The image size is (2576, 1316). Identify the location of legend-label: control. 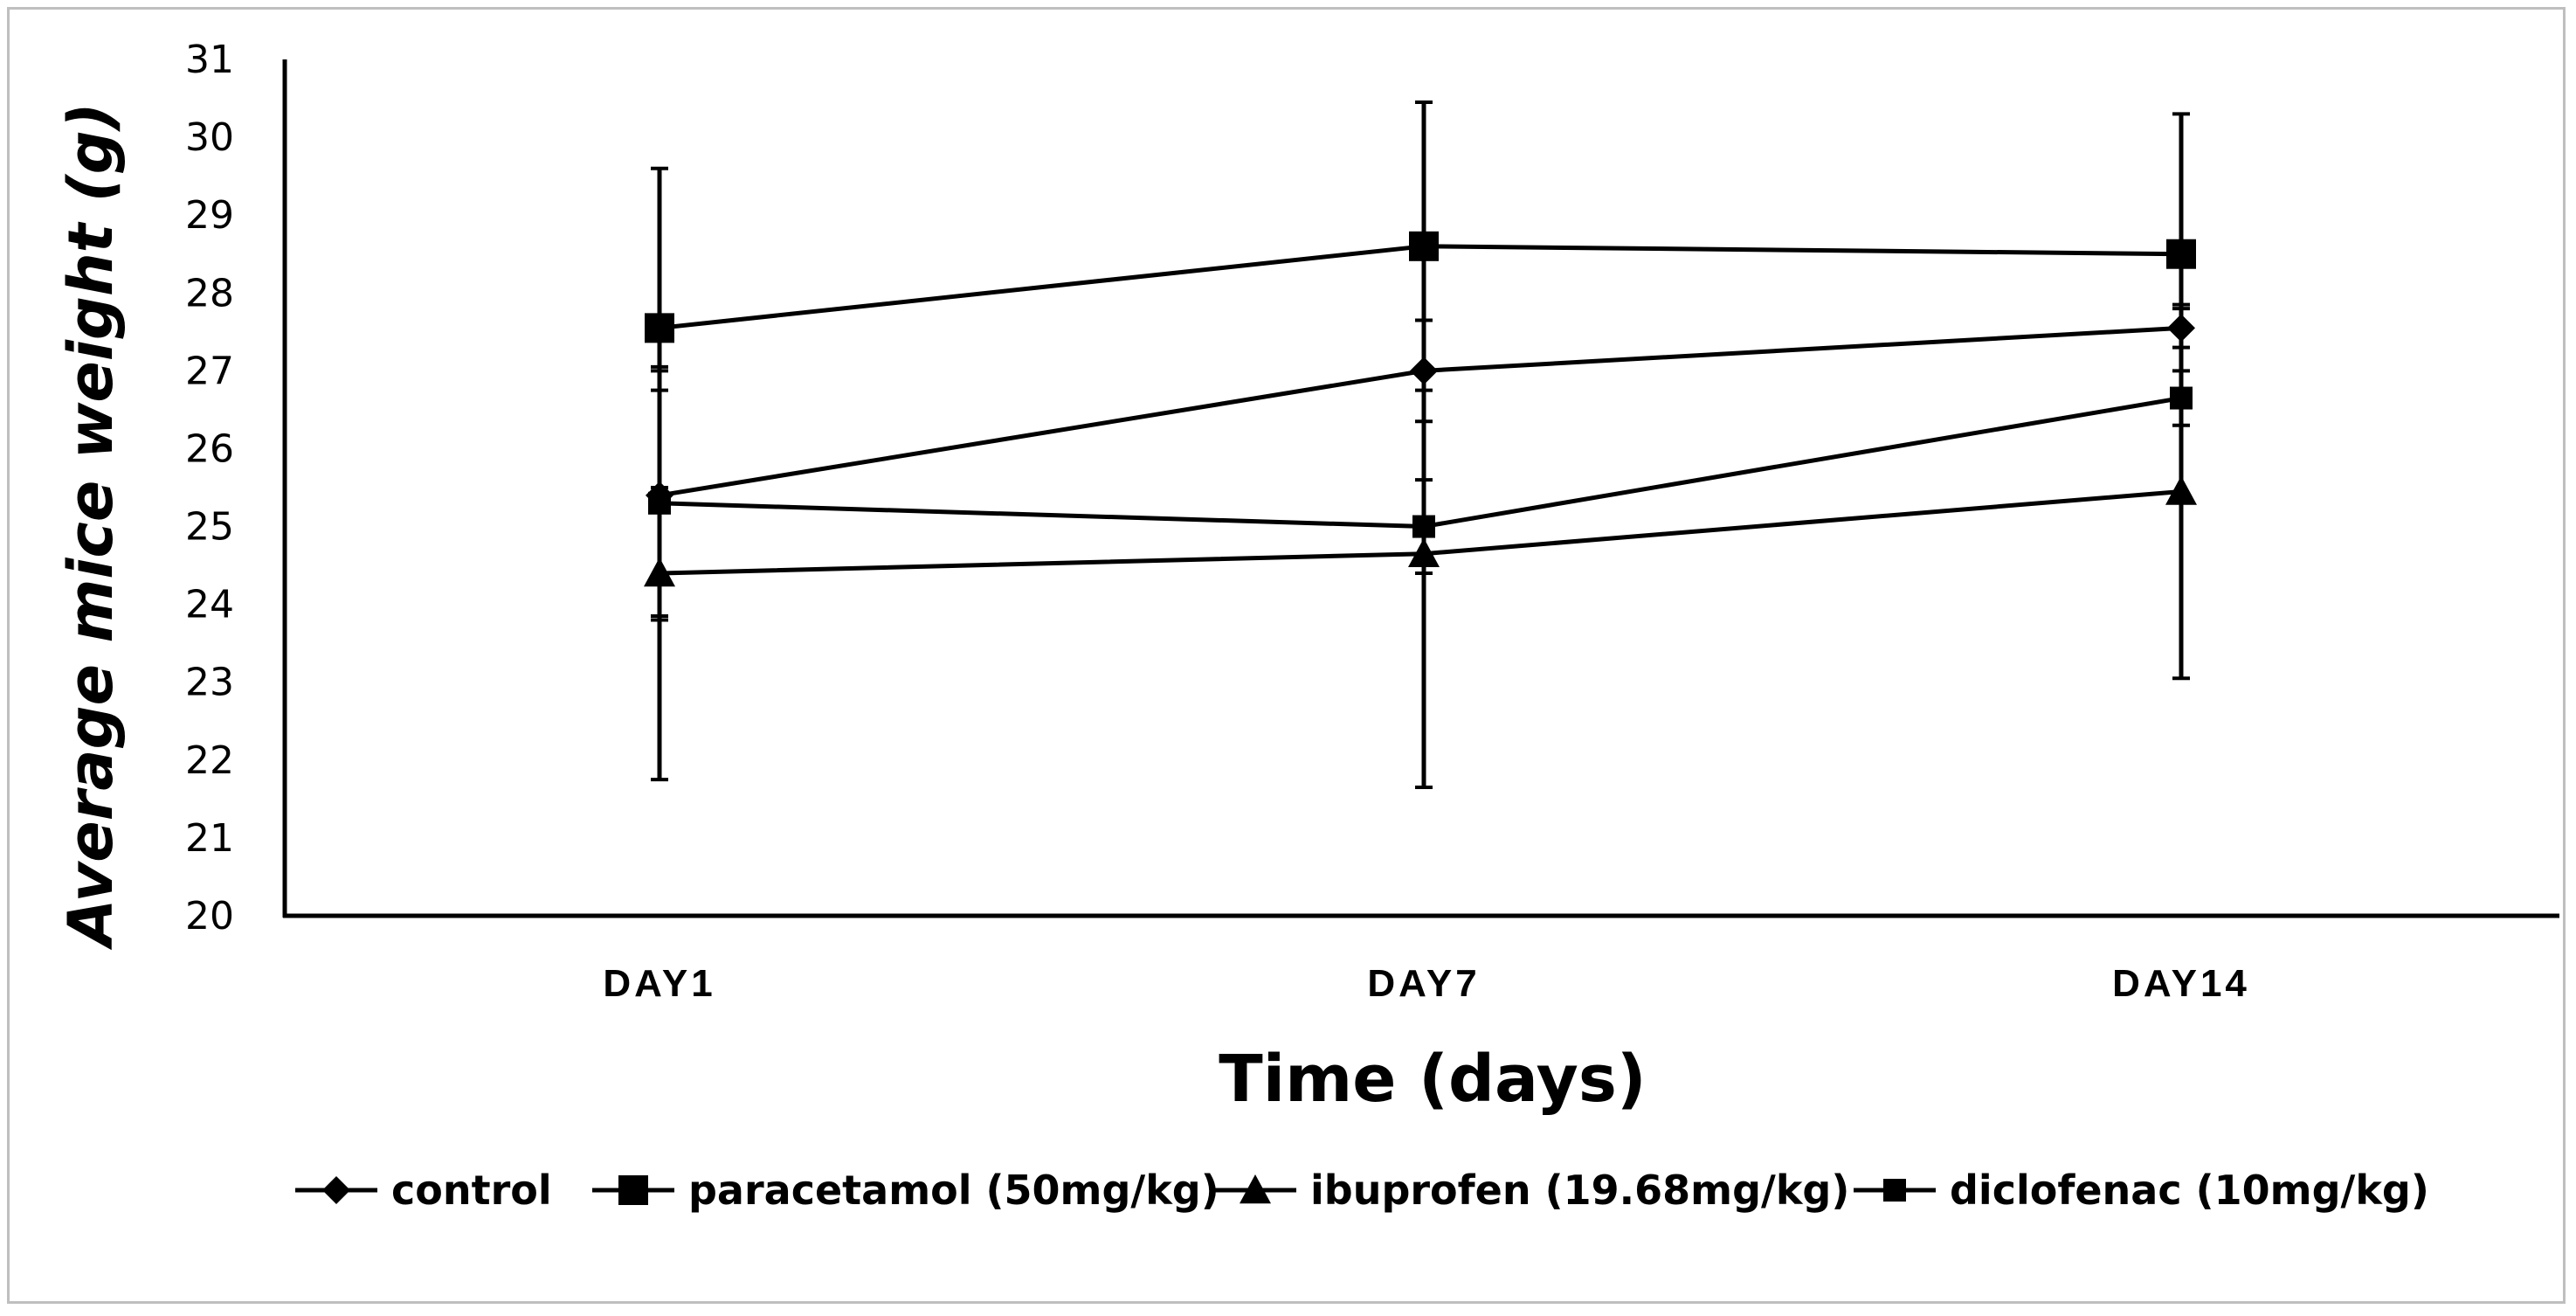
(471, 1190).